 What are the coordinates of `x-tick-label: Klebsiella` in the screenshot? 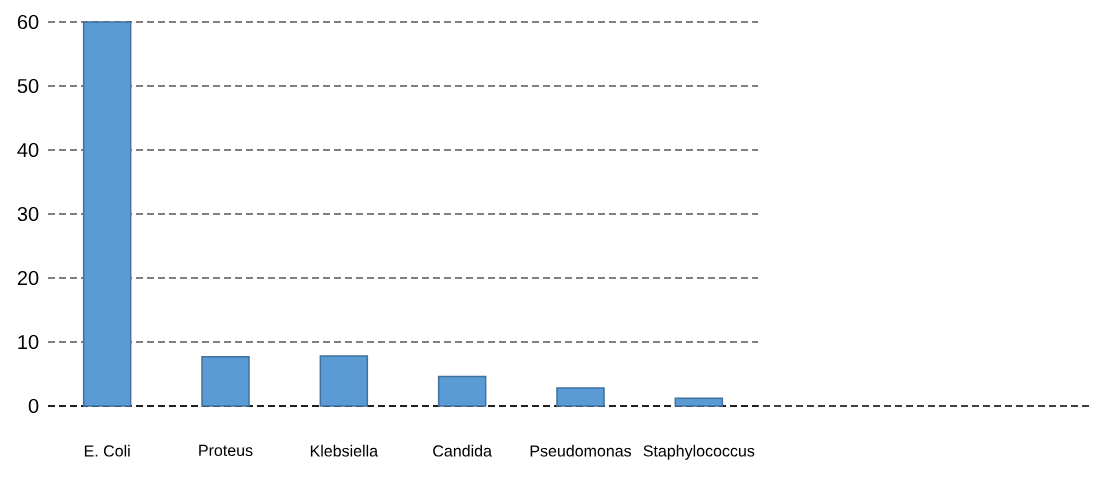 It's located at (344, 450).